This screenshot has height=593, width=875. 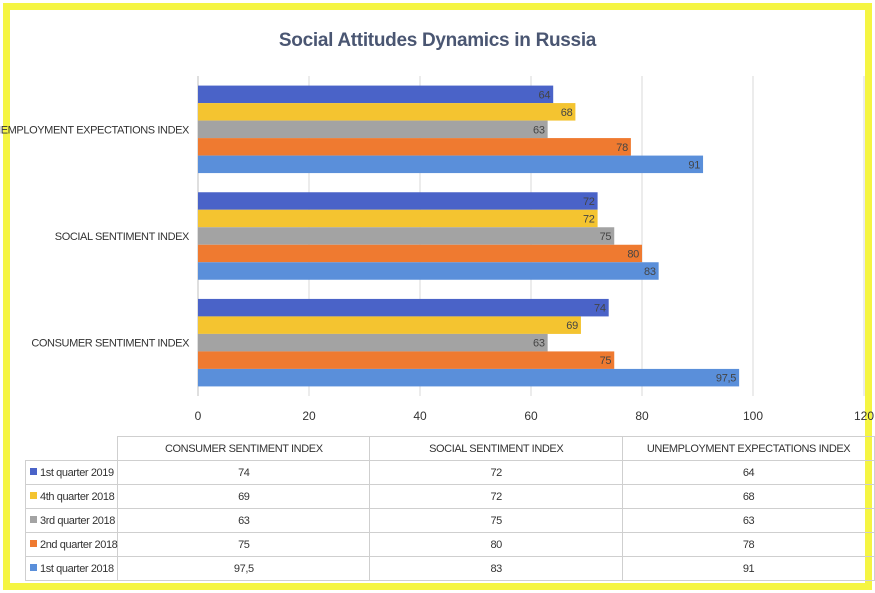 I want to click on x-tick-label: 20, so click(x=309, y=416).